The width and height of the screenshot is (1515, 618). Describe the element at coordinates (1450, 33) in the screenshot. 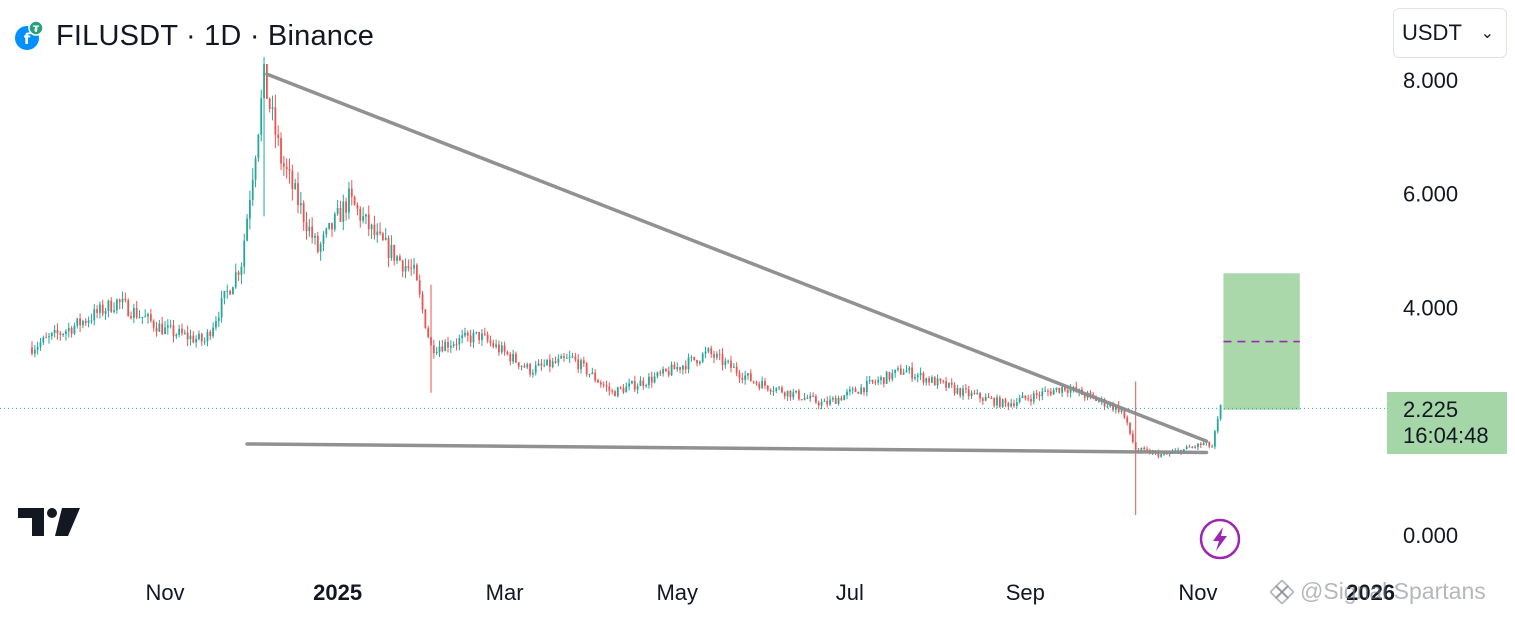

I see `currency-selector: USDT ⌄` at that location.